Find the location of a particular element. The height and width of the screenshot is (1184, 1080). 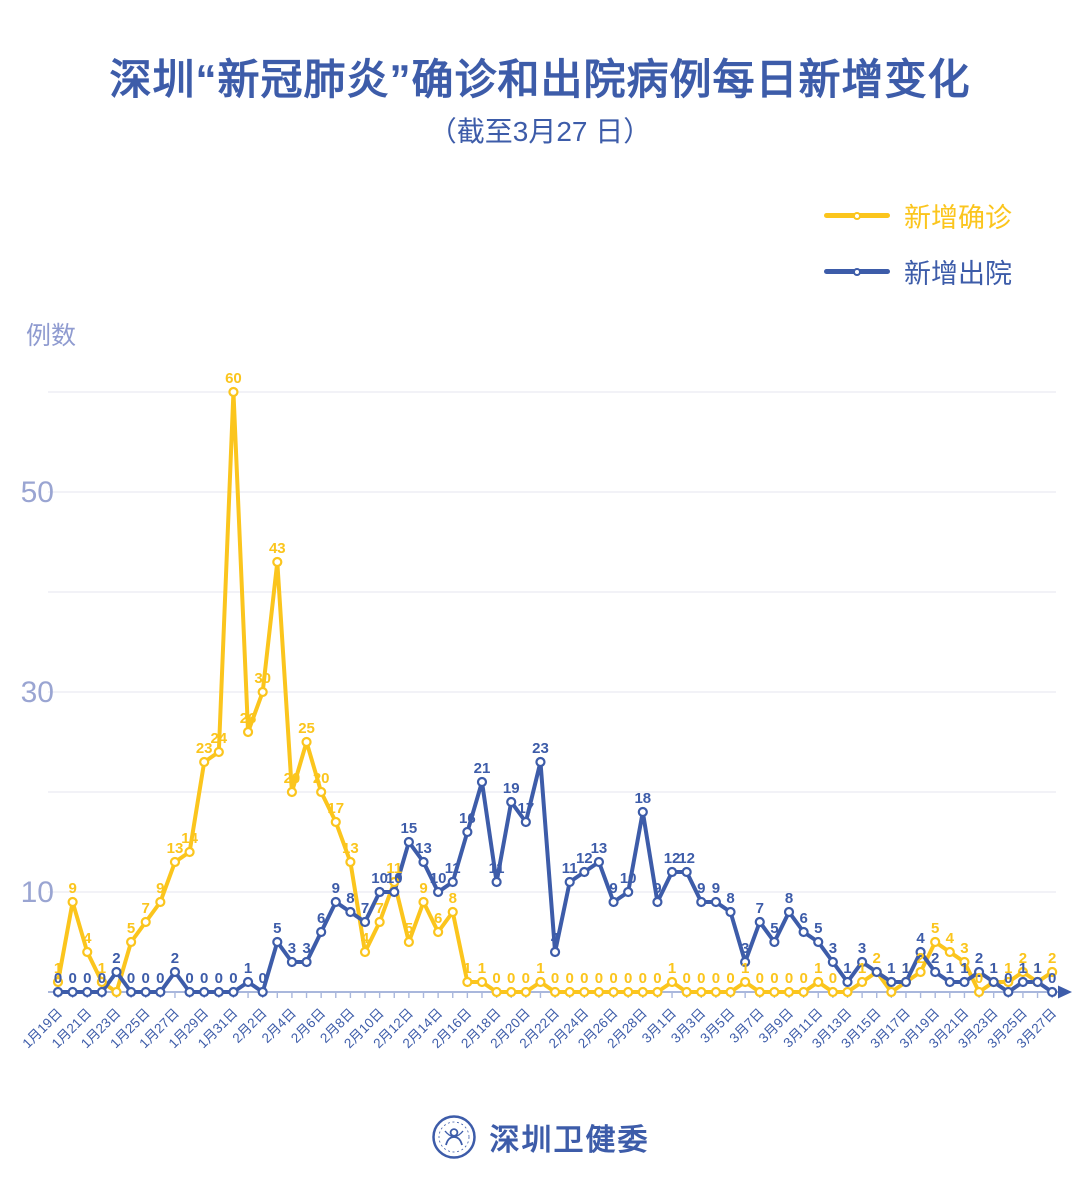

value-label: 15 is located at coordinates (409, 828).